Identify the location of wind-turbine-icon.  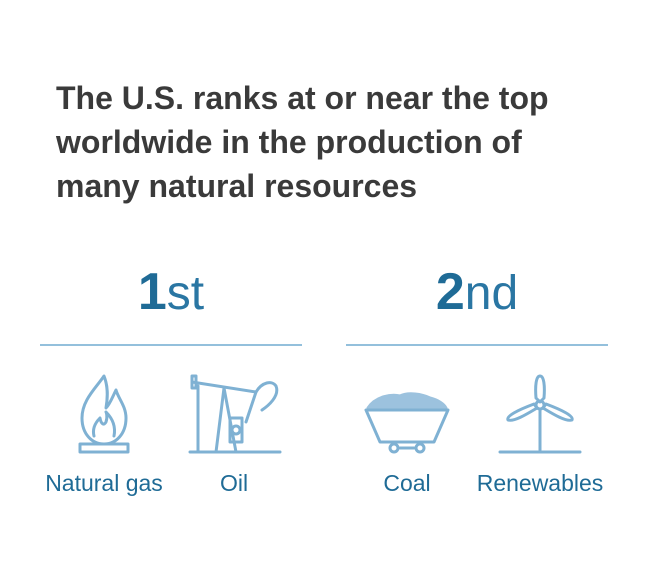
(540, 414).